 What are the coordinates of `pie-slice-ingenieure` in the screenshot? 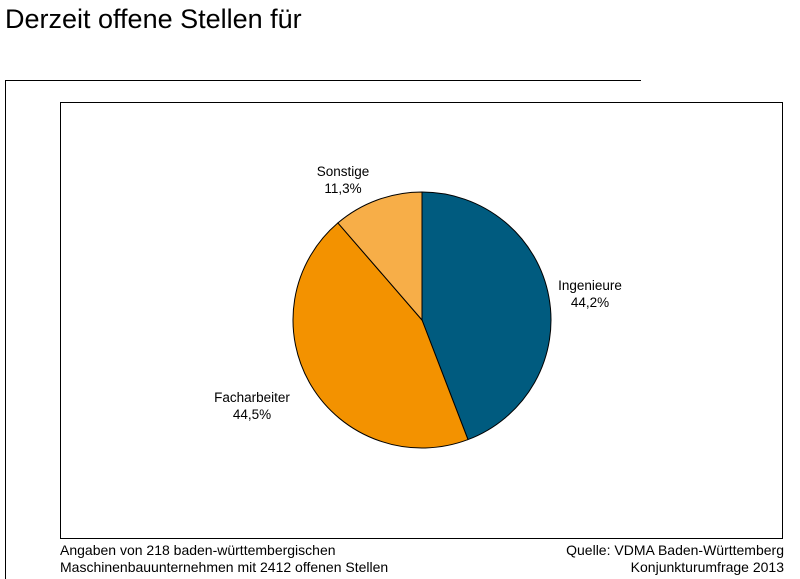 It's located at (486, 316).